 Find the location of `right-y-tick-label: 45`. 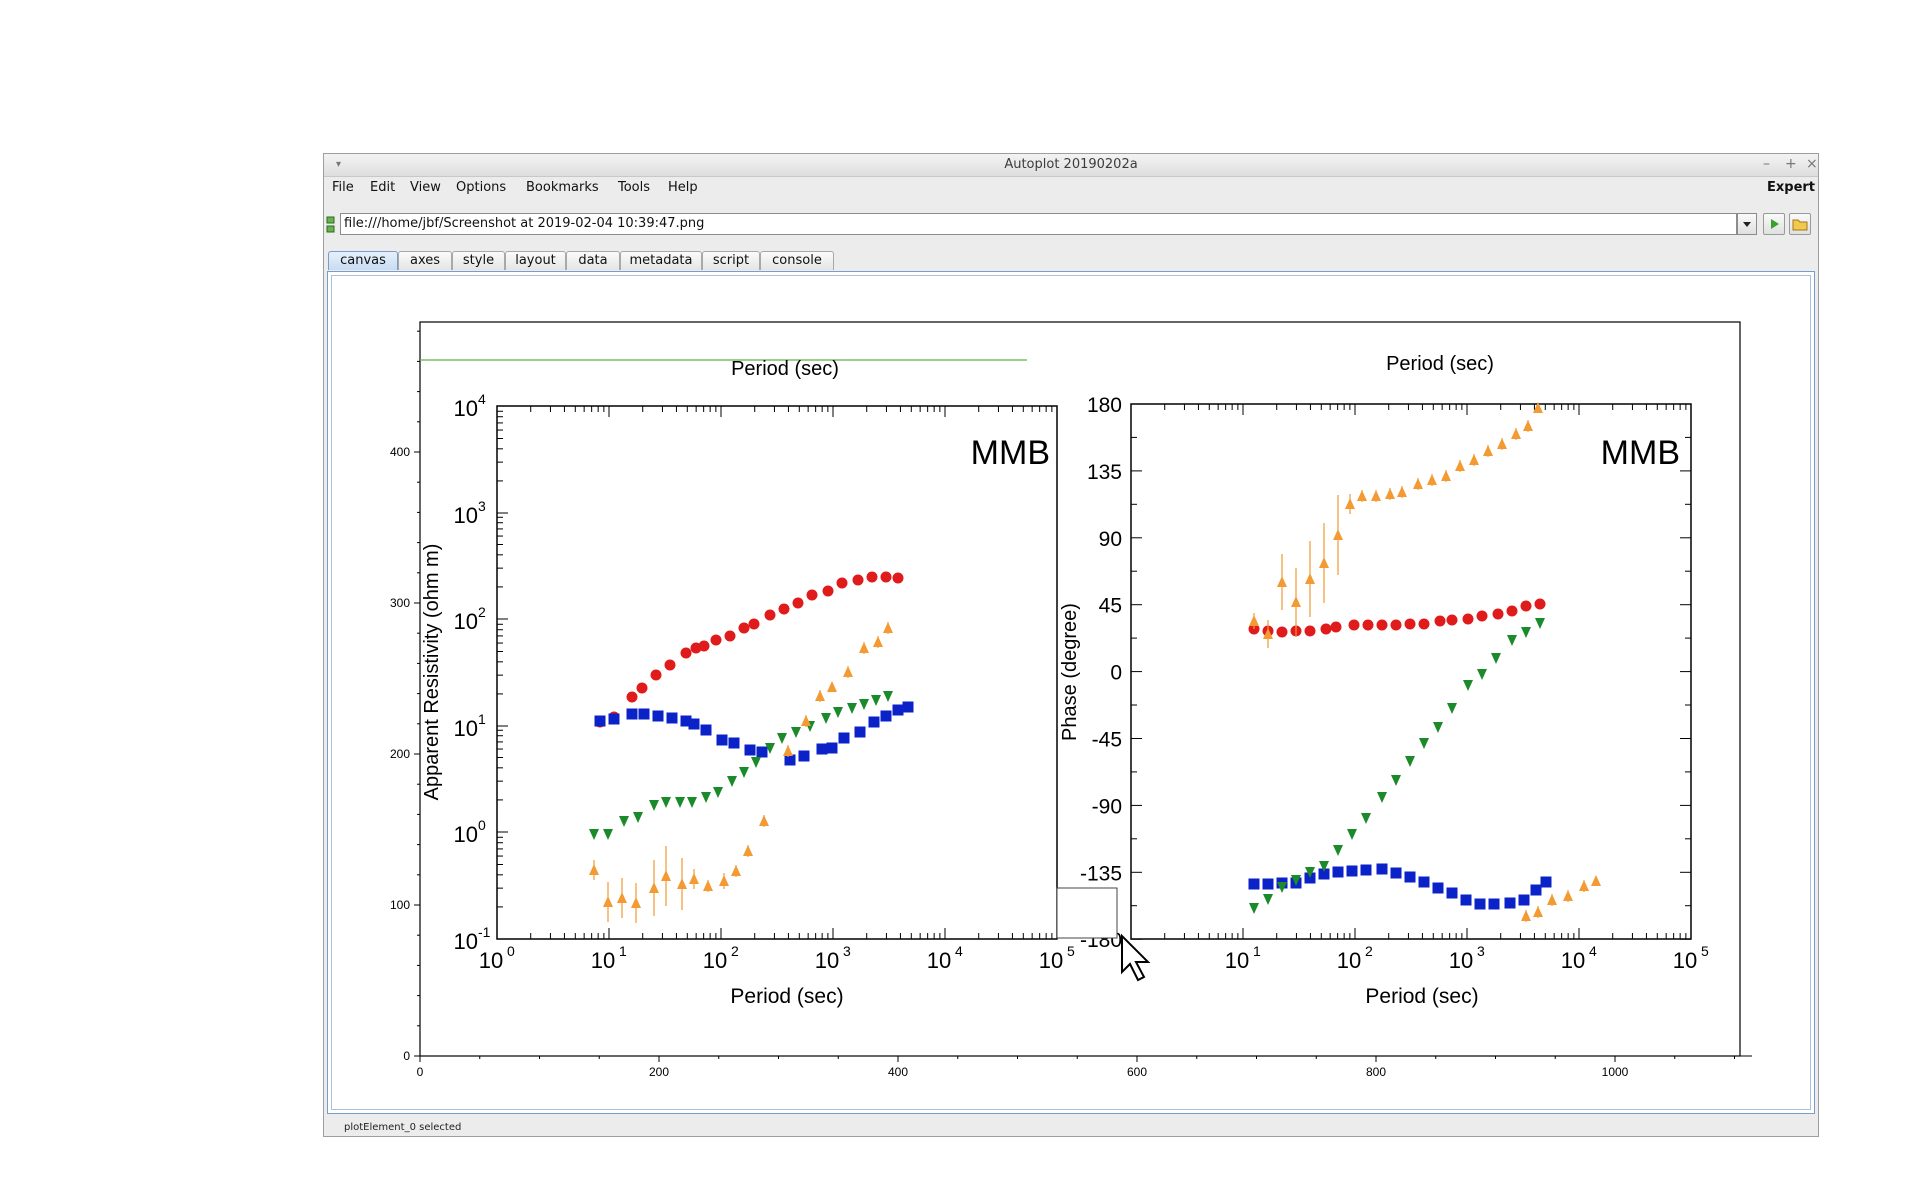

right-y-tick-label: 45 is located at coordinates (1110, 606).